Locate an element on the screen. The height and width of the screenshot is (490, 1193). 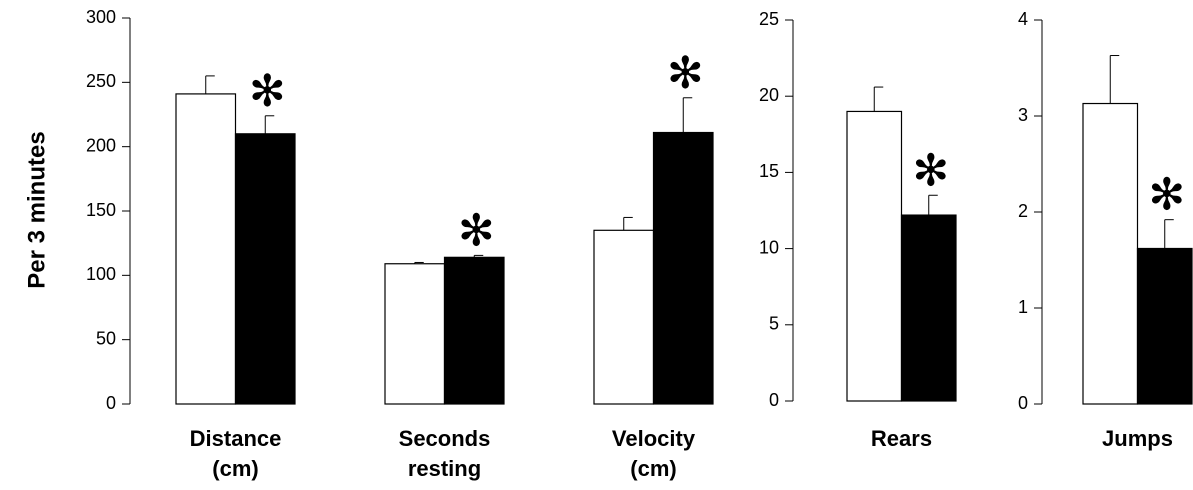
y-tick-label: 100 is located at coordinates (101, 274).